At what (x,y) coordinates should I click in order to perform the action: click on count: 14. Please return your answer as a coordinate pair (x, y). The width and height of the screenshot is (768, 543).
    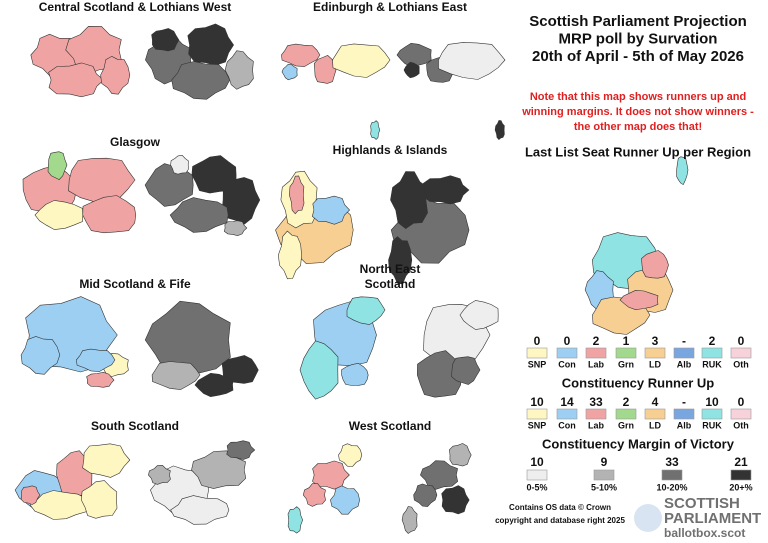
    Looking at the image, I should click on (567, 402).